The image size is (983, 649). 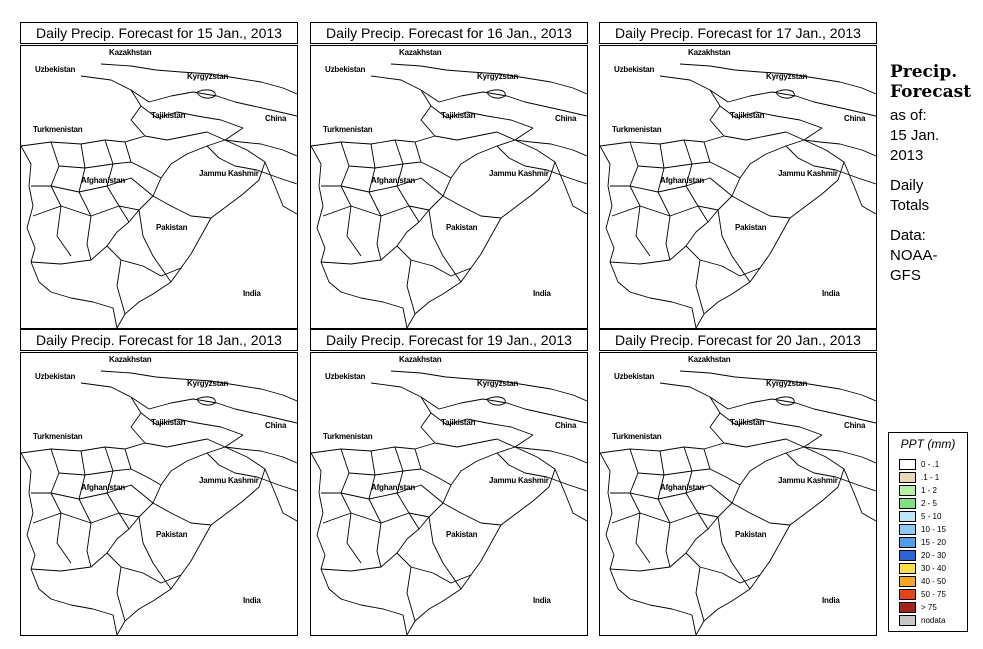 I want to click on side-title-line2: Forecast, so click(x=931, y=92).